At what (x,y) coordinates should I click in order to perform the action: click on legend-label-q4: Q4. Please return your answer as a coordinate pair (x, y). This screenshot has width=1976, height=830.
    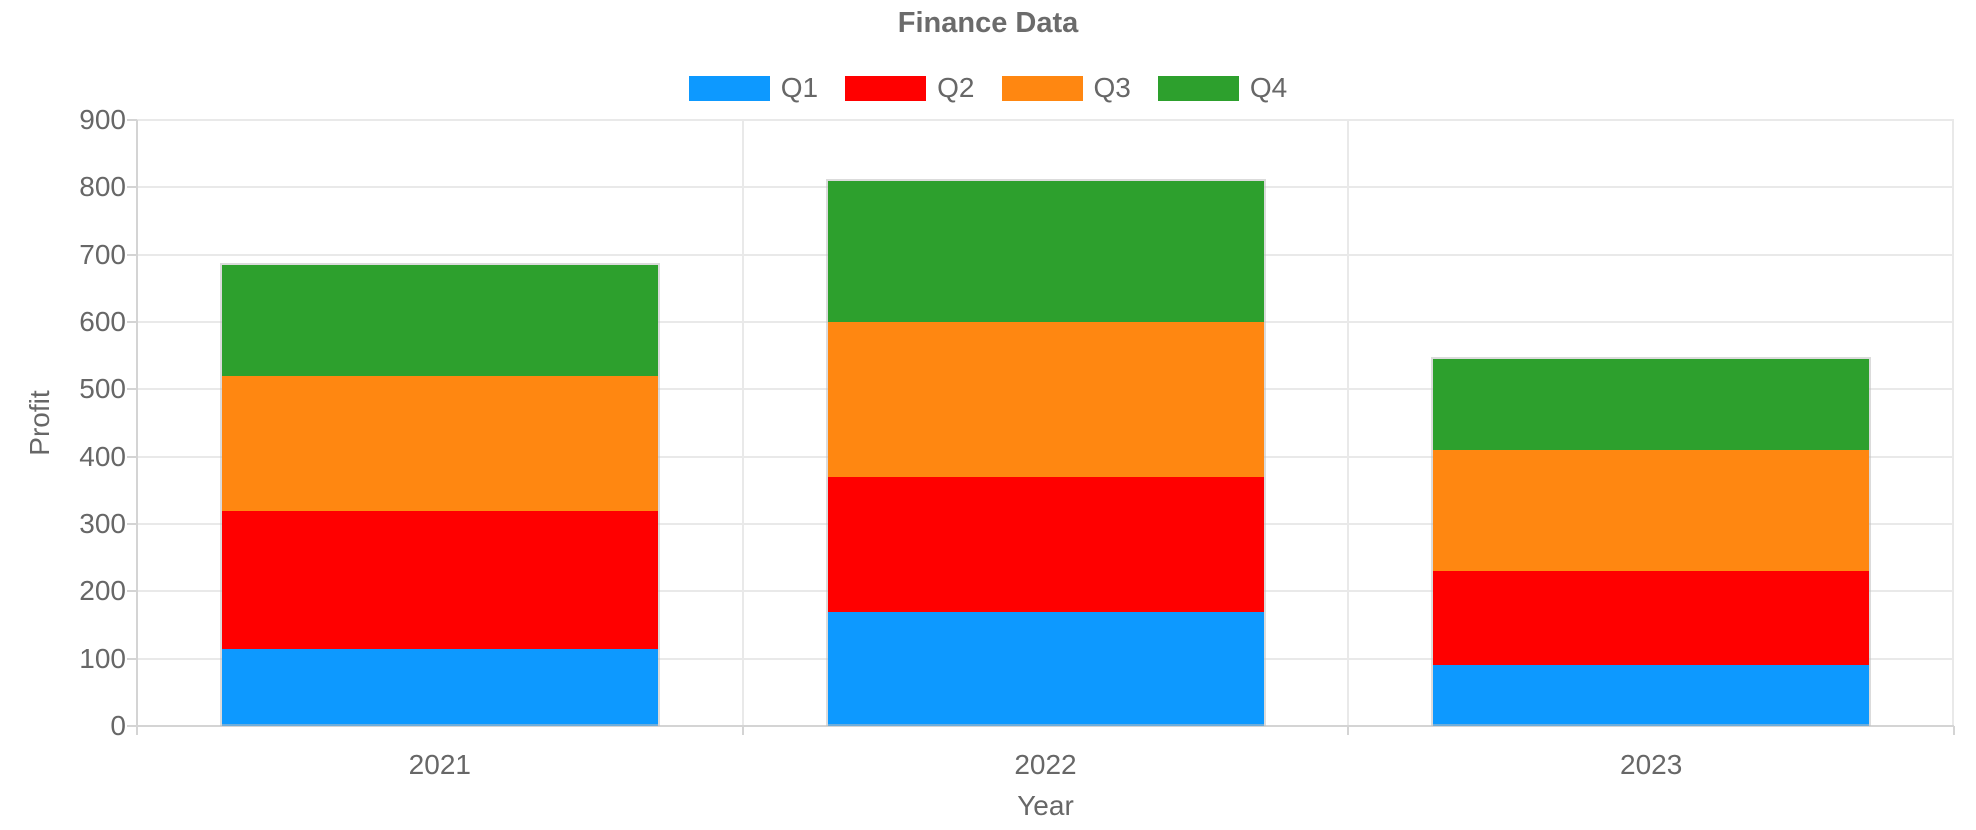
    Looking at the image, I should click on (1268, 87).